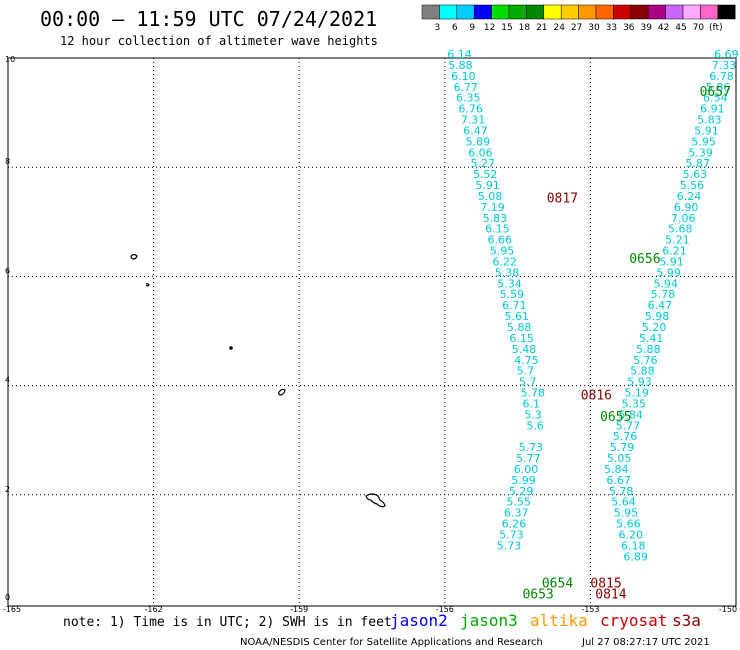  I want to click on wave-height-value: 5.21, so click(677, 240).